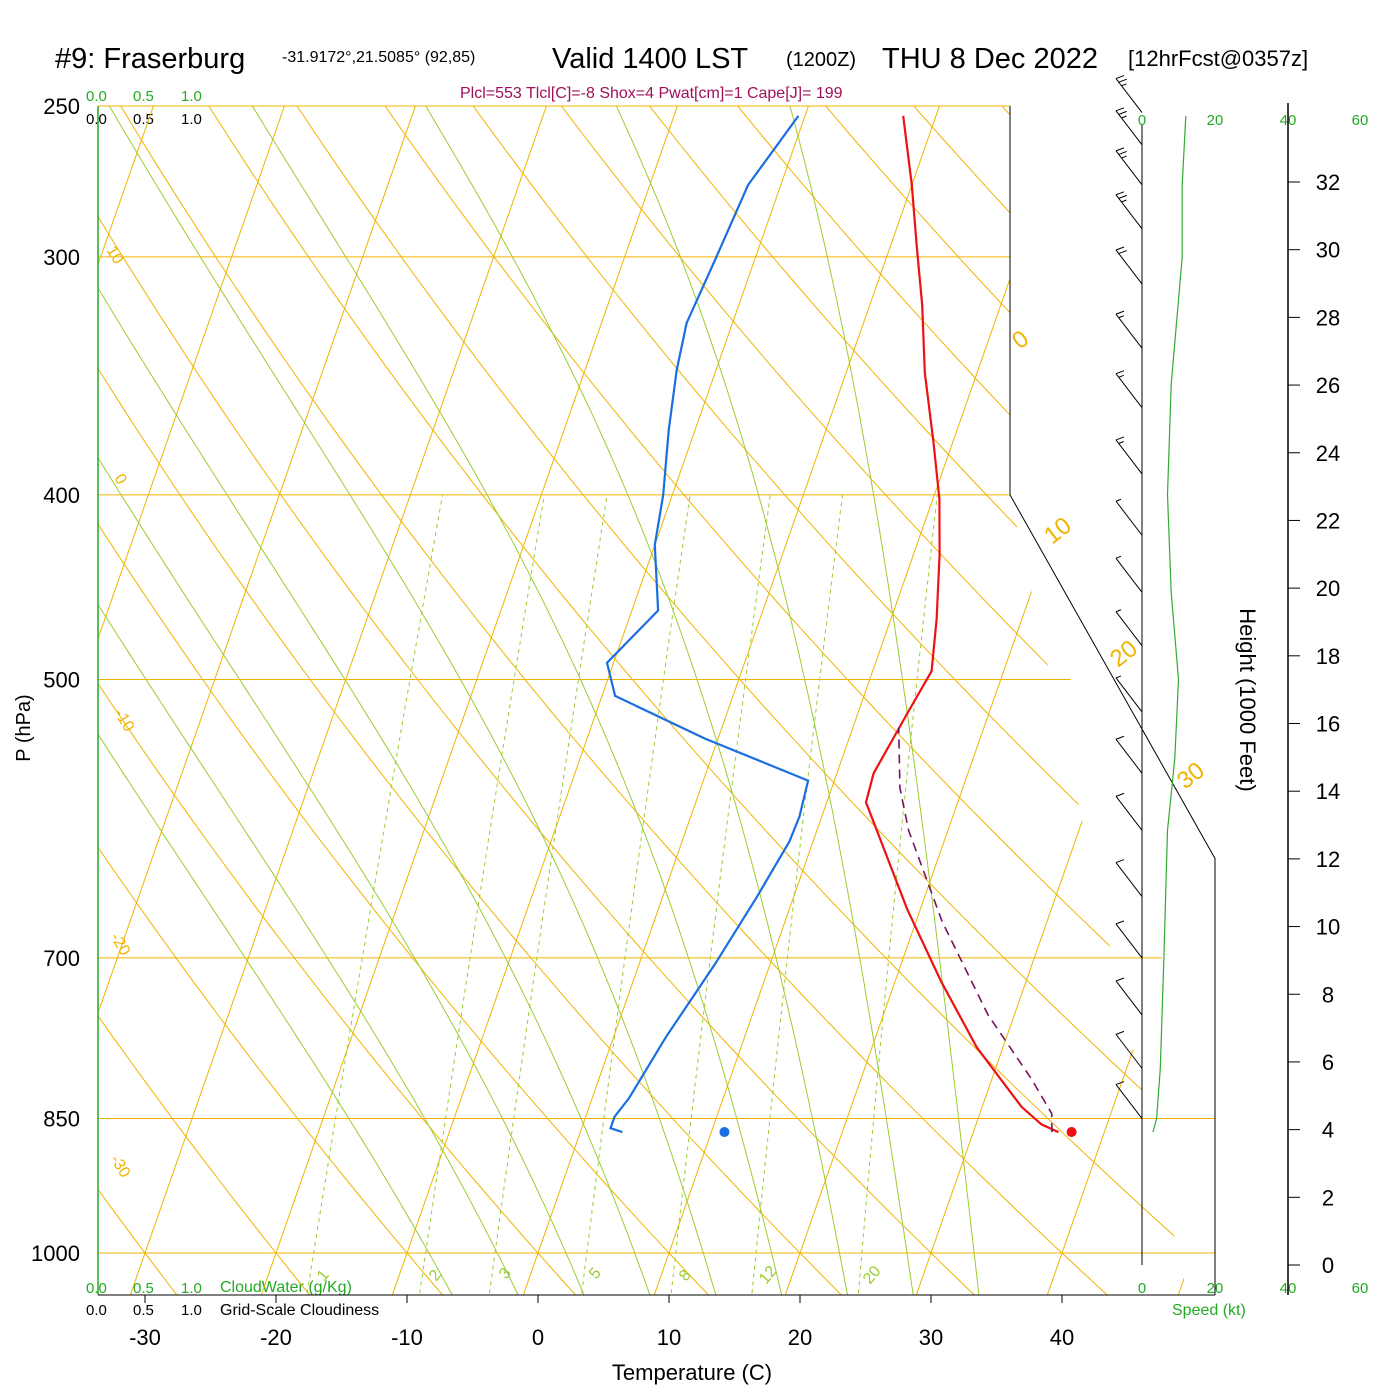 The height and width of the screenshot is (1400, 1400). I want to click on pressure-tick-label: 250, so click(61, 106).